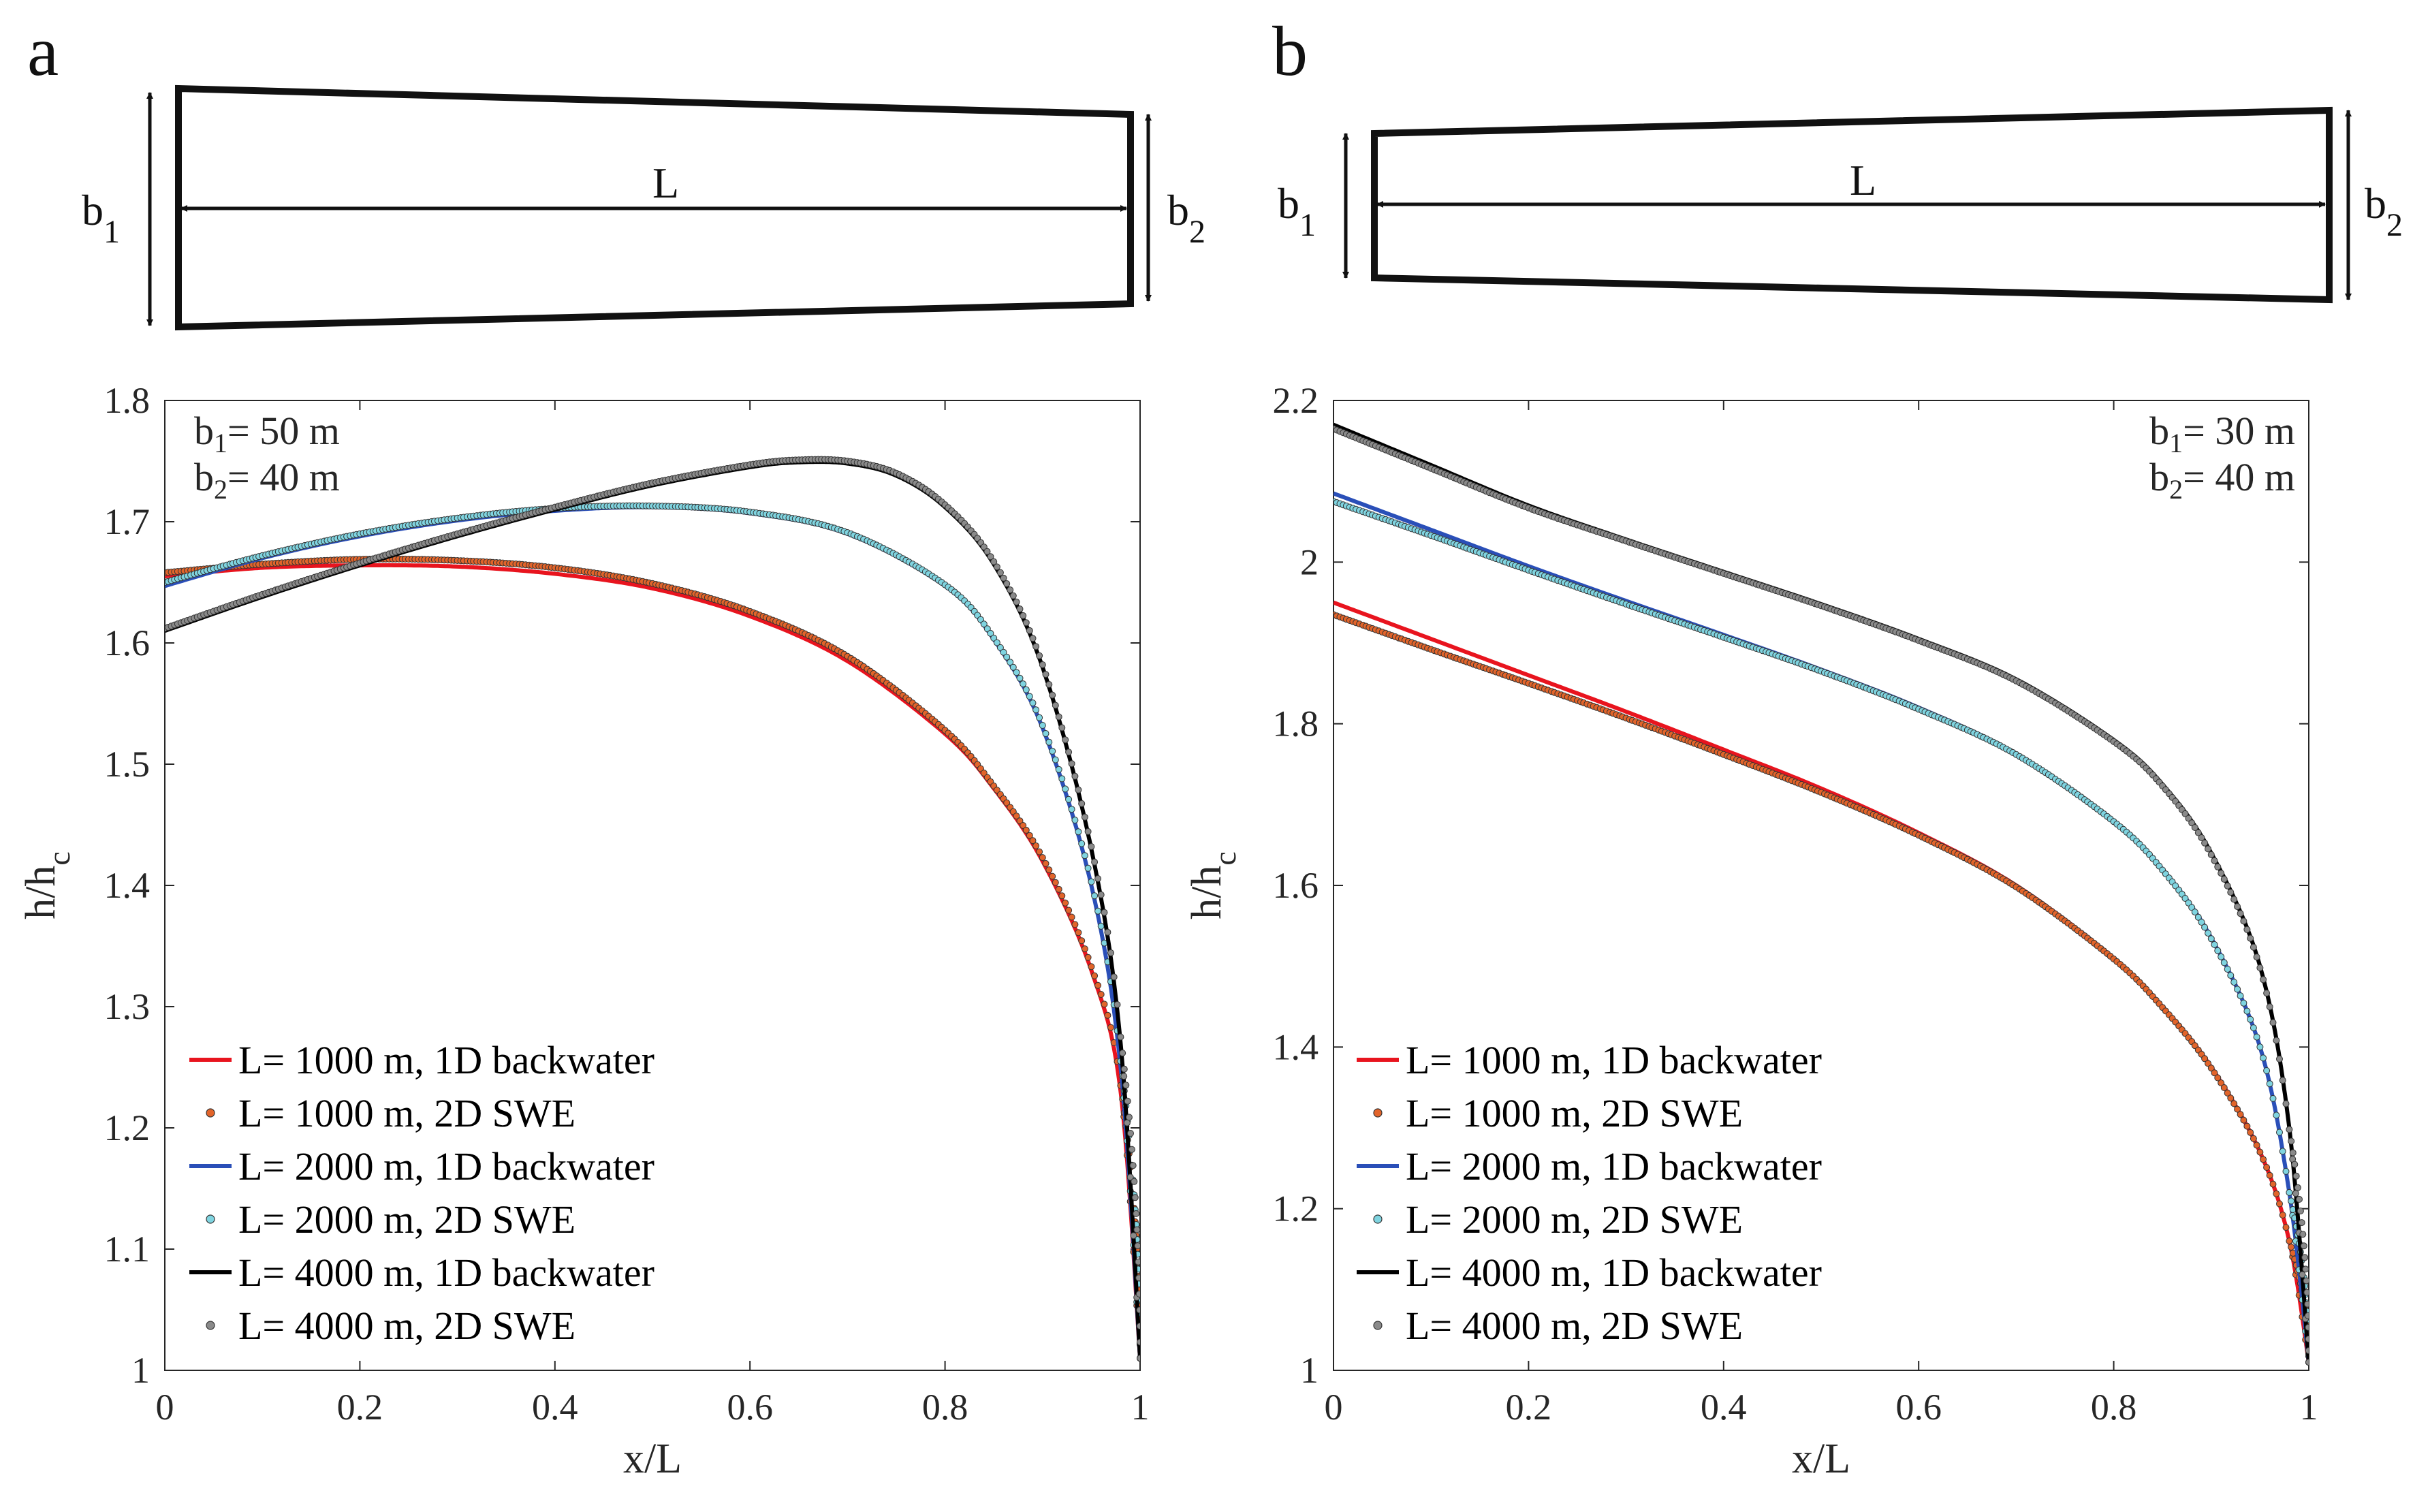 This screenshot has width=2430, height=1512. Describe the element at coordinates (1296, 400) in the screenshot. I see `y-tick-label: 2.2` at that location.